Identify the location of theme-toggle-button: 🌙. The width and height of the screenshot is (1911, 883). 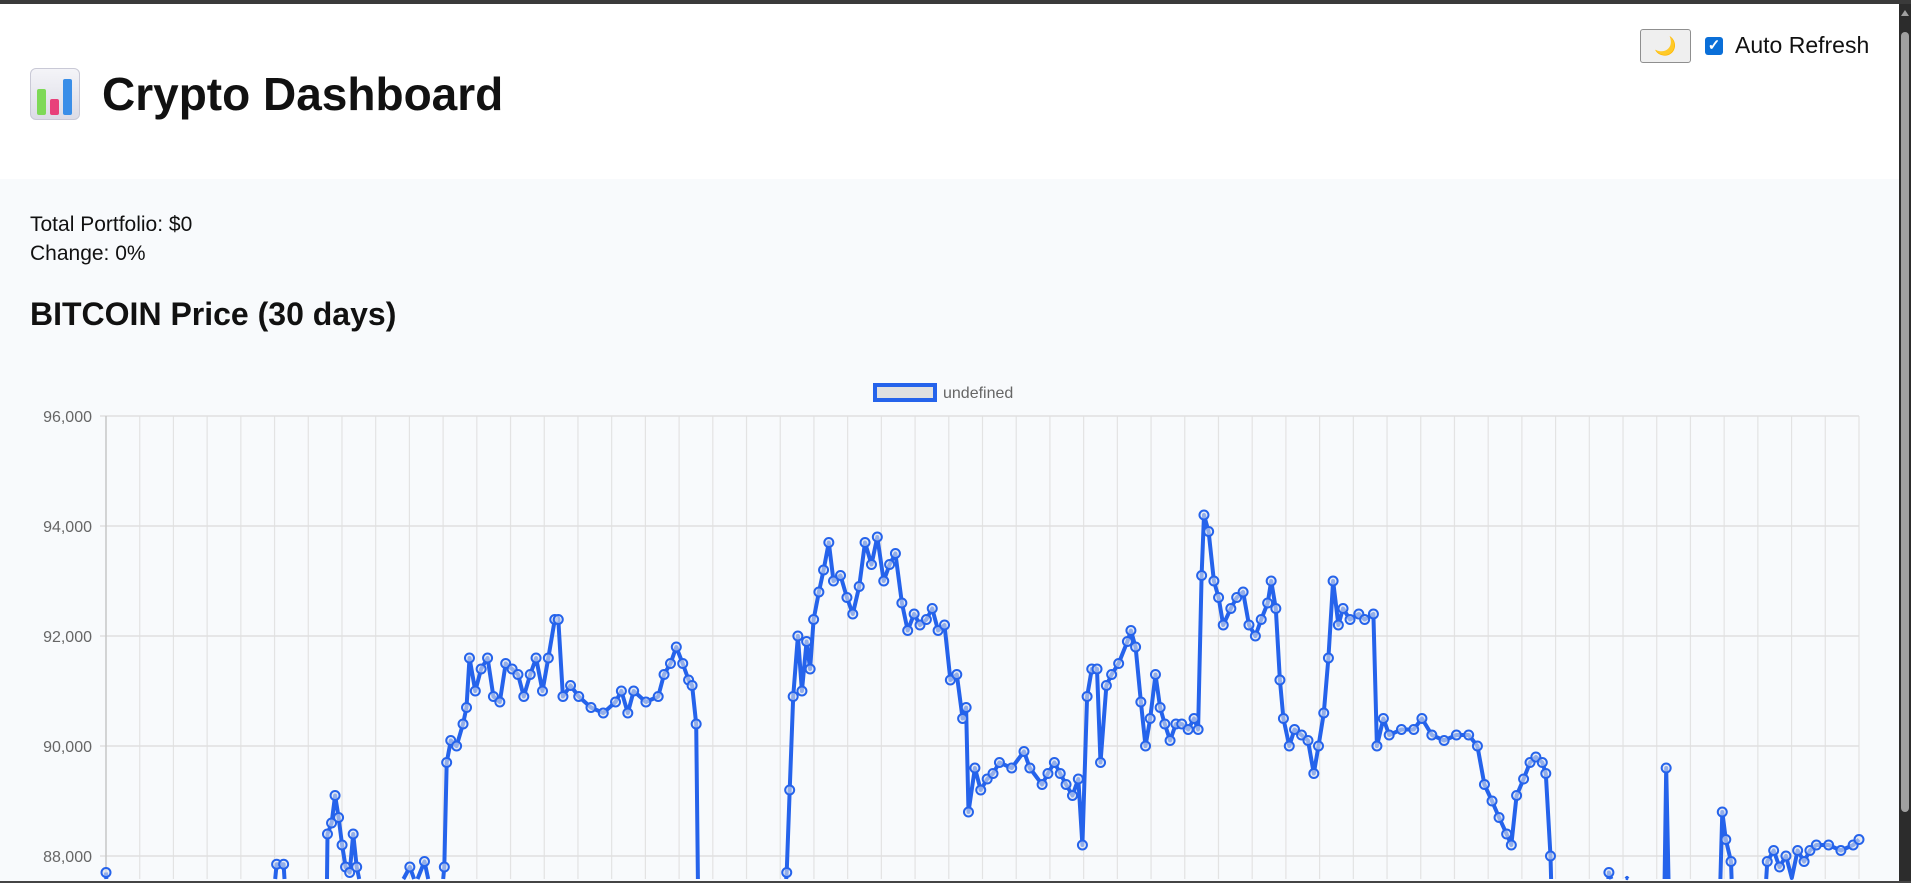
(1665, 46).